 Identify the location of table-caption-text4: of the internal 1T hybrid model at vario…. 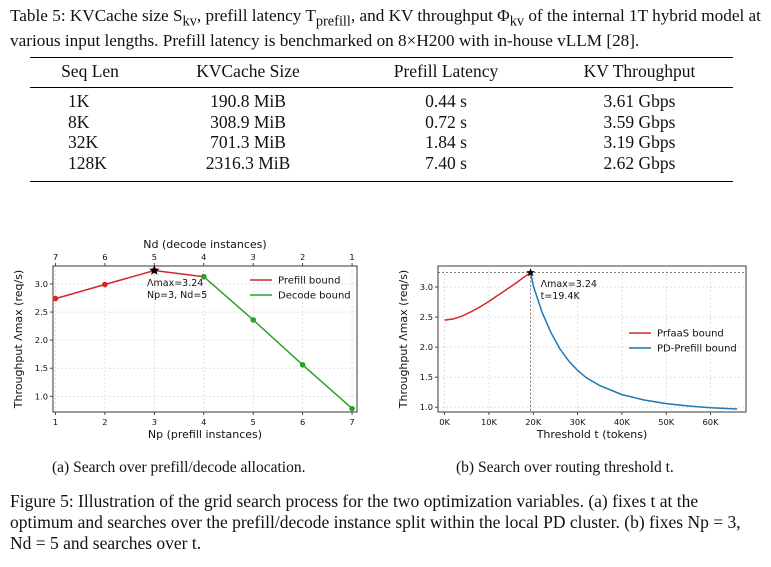
(385, 28).